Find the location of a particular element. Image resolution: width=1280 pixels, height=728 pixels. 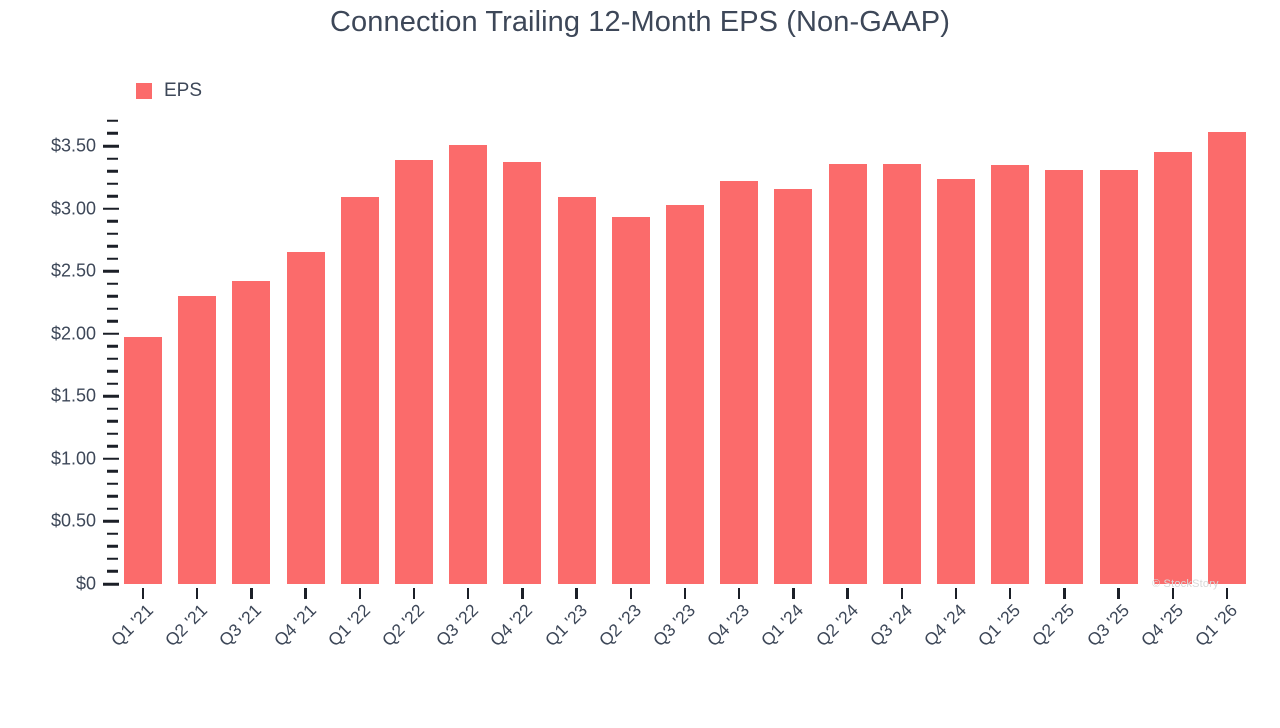

y-tick-label: $1.00 is located at coordinates (73, 458).